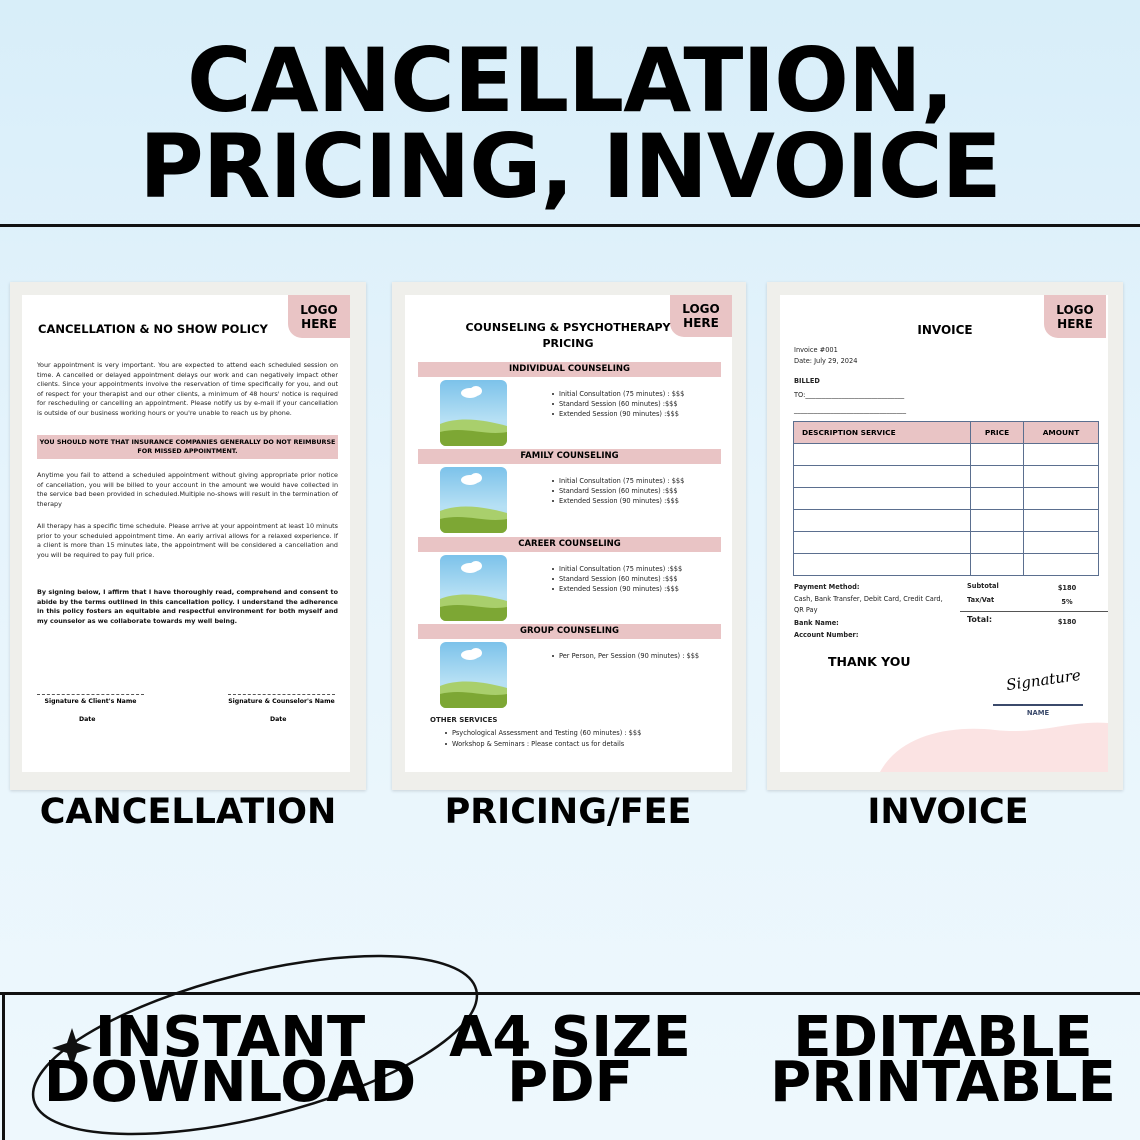  What do you see at coordinates (827, 587) in the screenshot?
I see `payment-label: Payment Method:` at bounding box center [827, 587].